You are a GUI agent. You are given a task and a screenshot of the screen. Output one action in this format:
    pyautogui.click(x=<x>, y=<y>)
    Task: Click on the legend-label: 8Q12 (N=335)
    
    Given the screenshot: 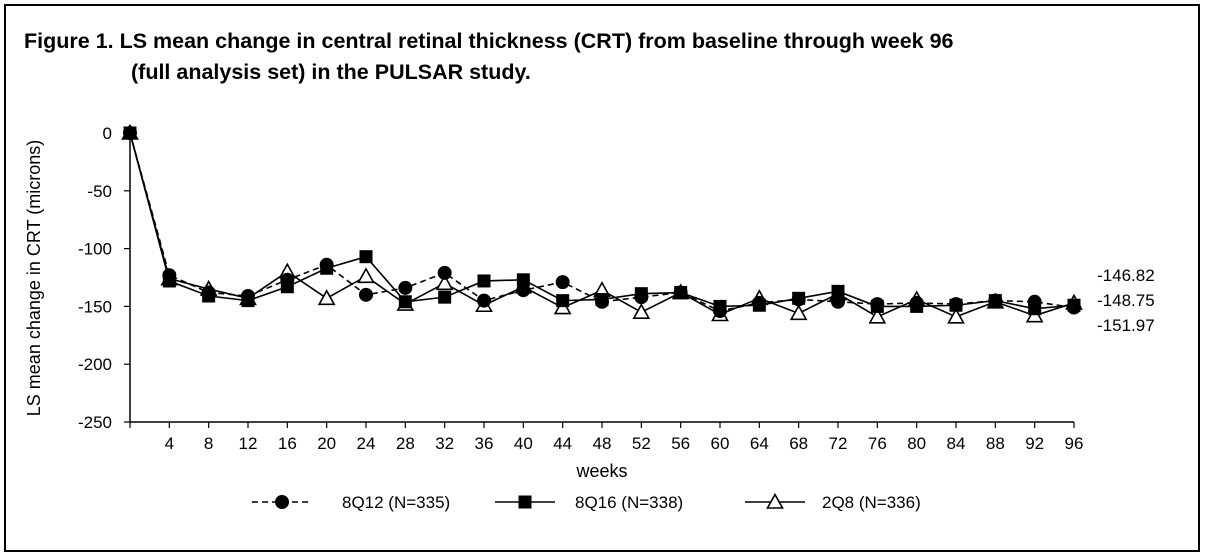 What is the action you would take?
    pyautogui.click(x=396, y=502)
    